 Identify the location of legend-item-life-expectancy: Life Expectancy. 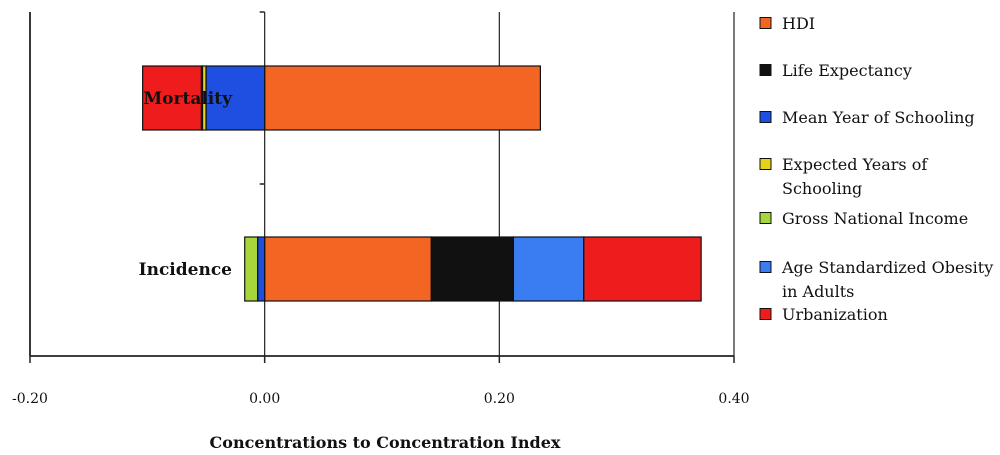
(835, 70).